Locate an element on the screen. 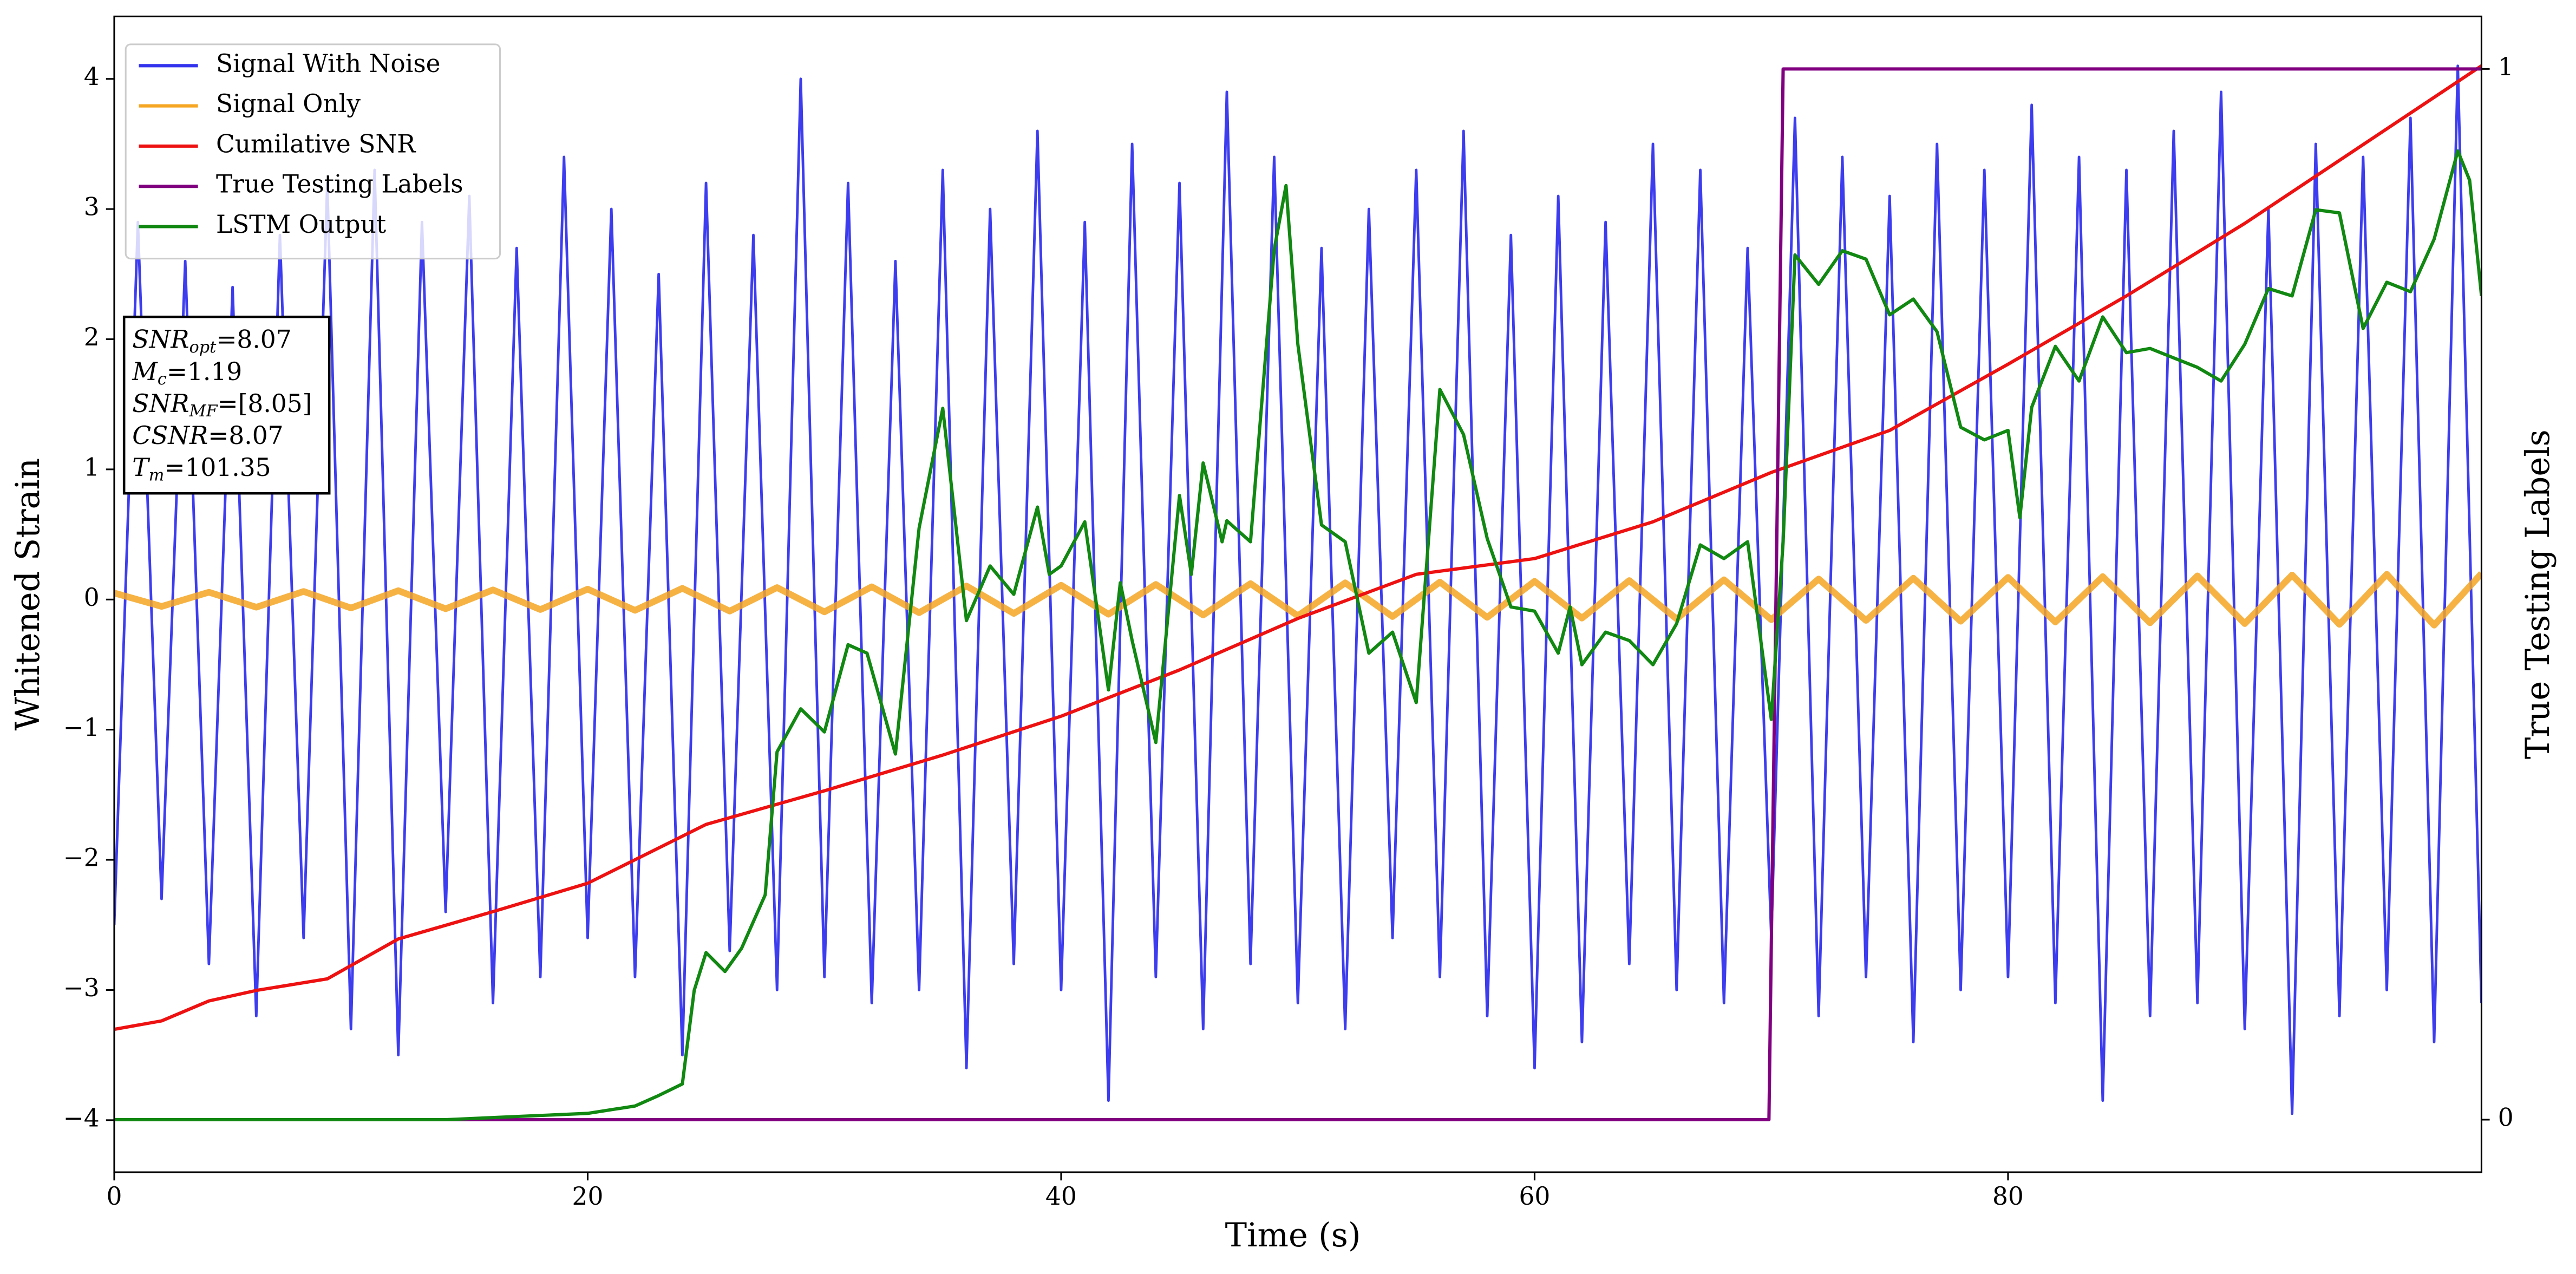 The height and width of the screenshot is (1274, 2576). annotation-line: CSNR=8.07 is located at coordinates (207, 435).